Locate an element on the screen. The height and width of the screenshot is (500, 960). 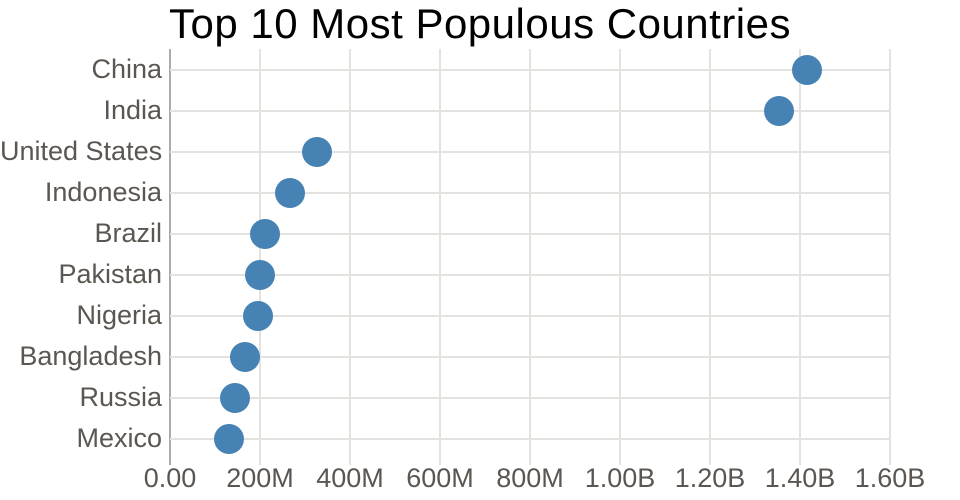
x-axis-tick-label: 1.60B is located at coordinates (890, 478).